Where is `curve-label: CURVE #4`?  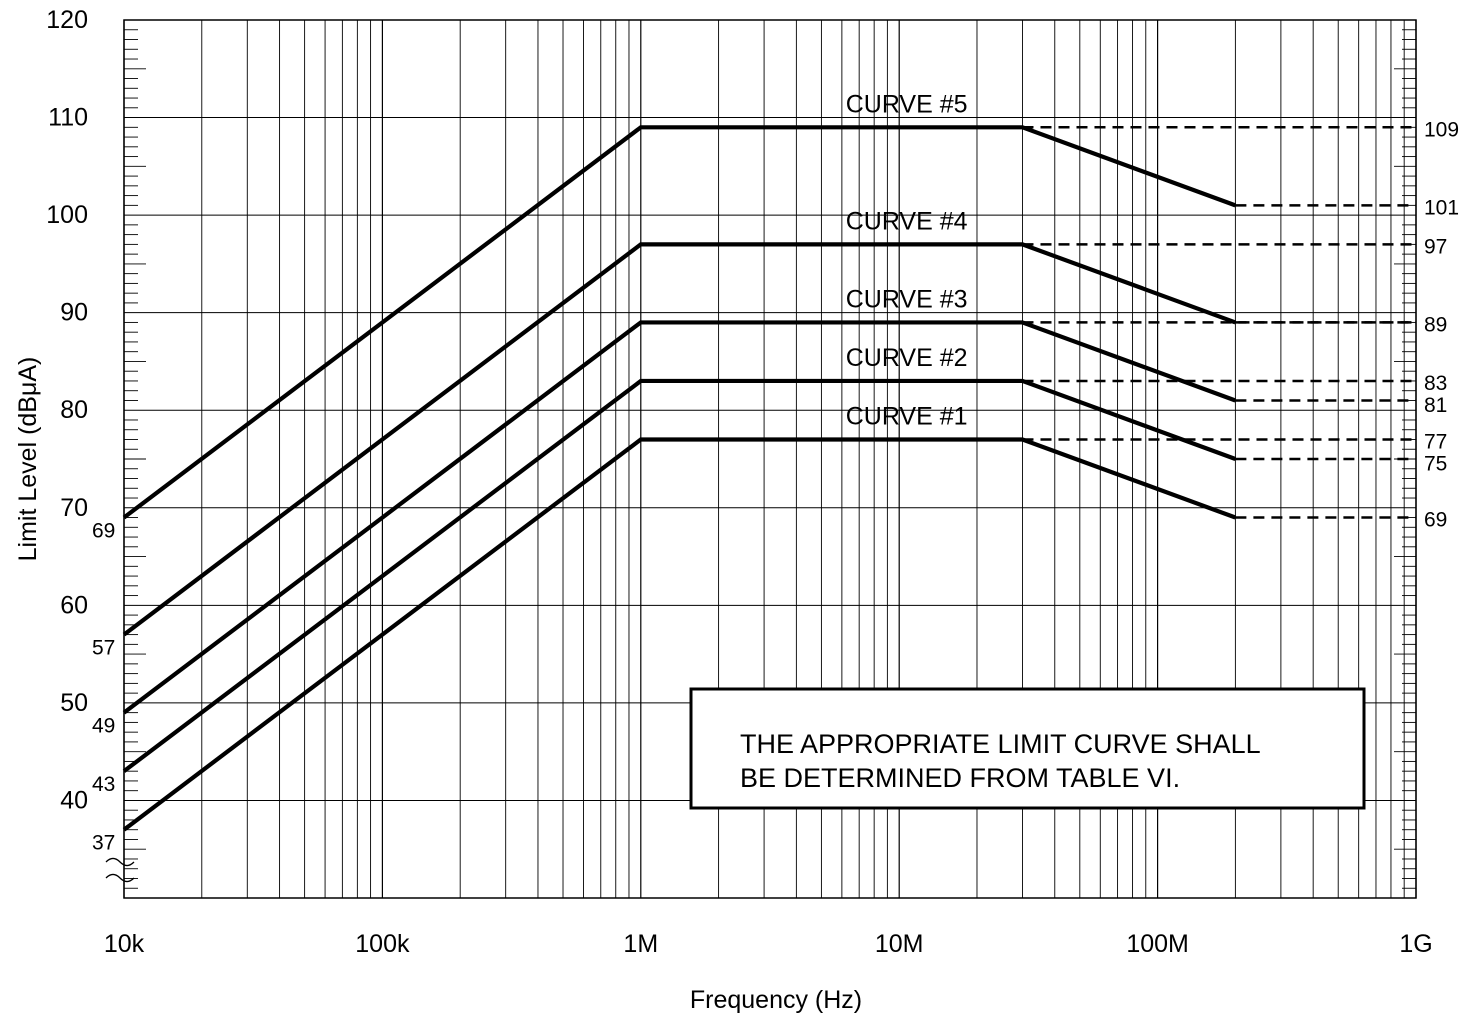
curve-label: CURVE #4 is located at coordinates (907, 221).